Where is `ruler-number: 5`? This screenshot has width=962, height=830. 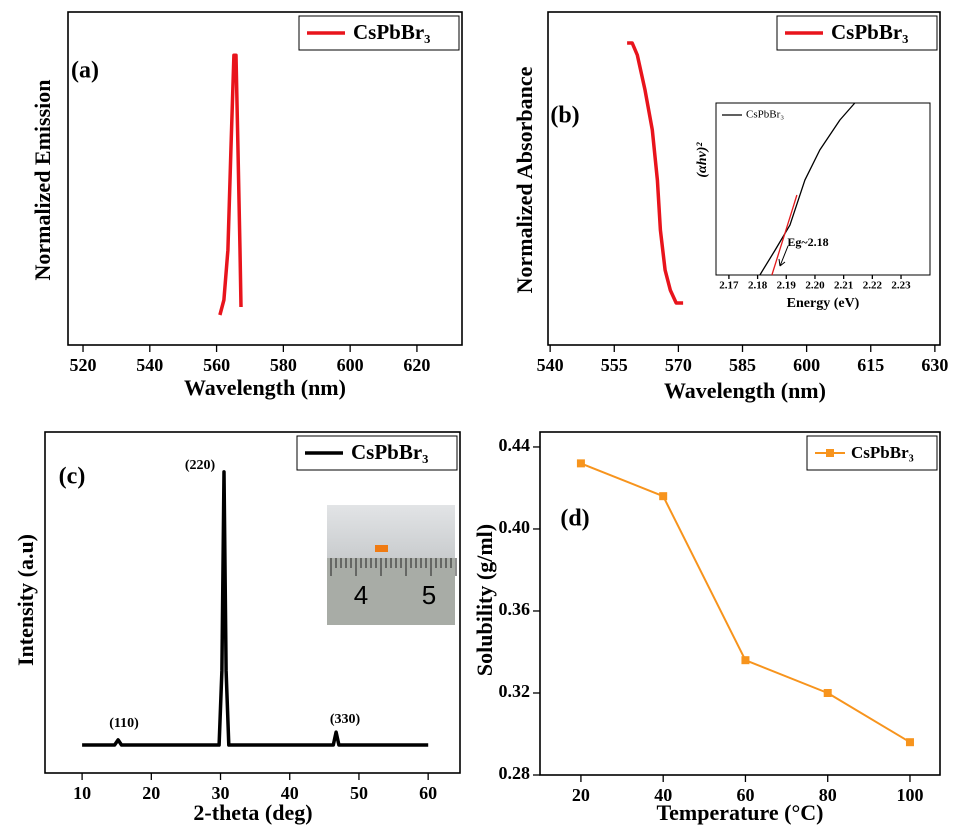
ruler-number: 5 is located at coordinates (429, 595).